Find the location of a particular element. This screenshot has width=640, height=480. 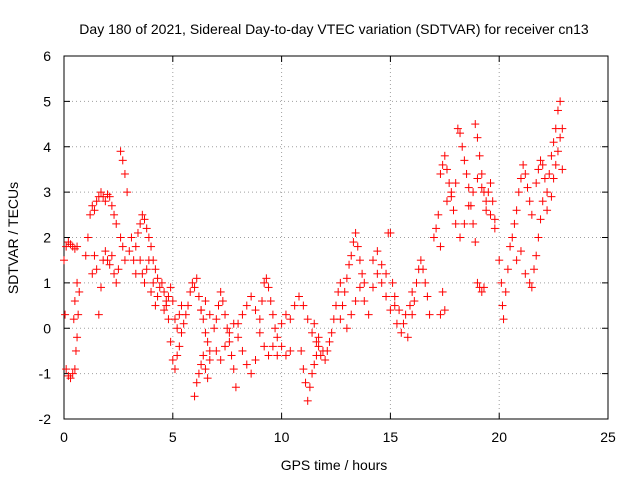

y-tick-label: 0 is located at coordinates (47, 328).